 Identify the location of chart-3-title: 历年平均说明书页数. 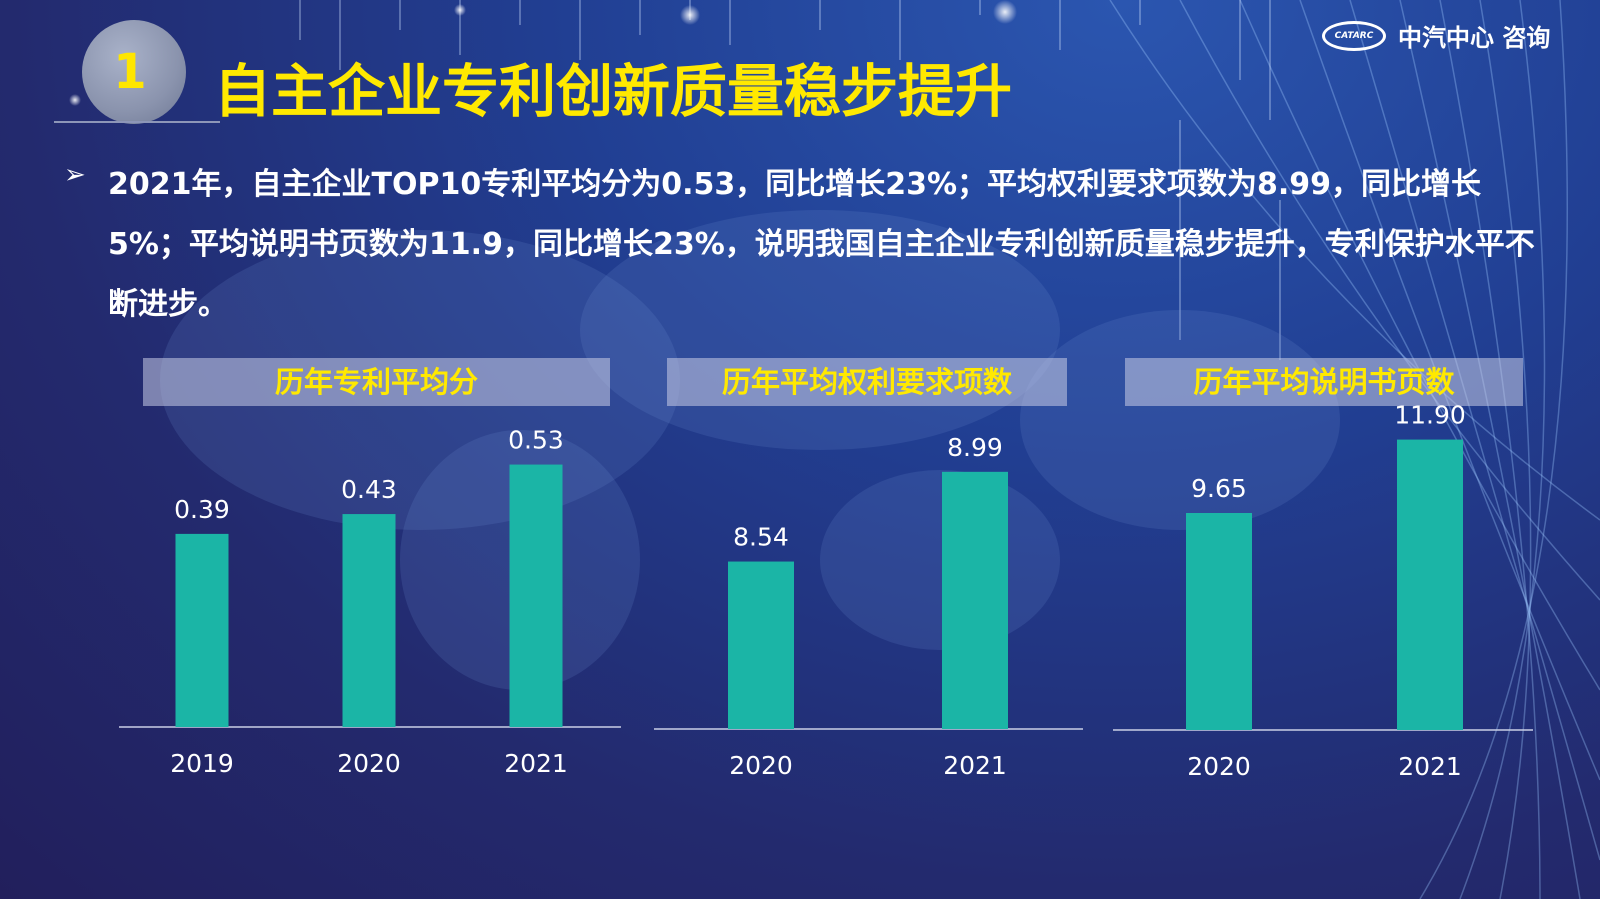
(1324, 382).